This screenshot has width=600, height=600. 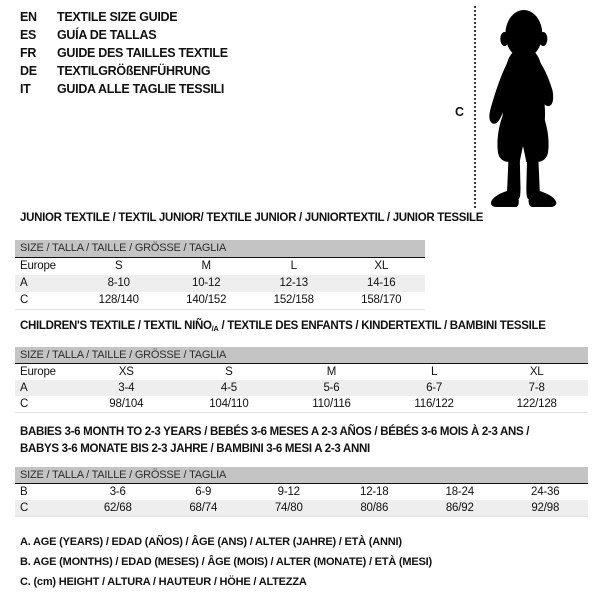 What do you see at coordinates (288, 508) in the screenshot?
I see `table-cell: 74/80` at bounding box center [288, 508].